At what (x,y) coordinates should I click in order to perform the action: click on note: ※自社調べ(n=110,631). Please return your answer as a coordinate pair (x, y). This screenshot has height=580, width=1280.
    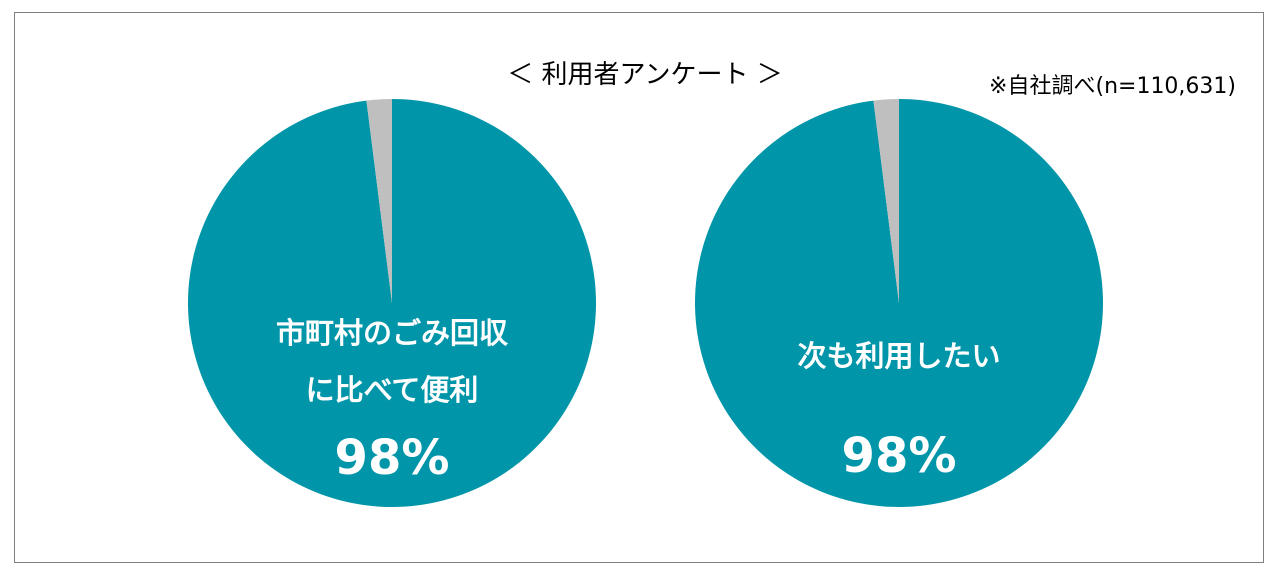
    Looking at the image, I should click on (1112, 86).